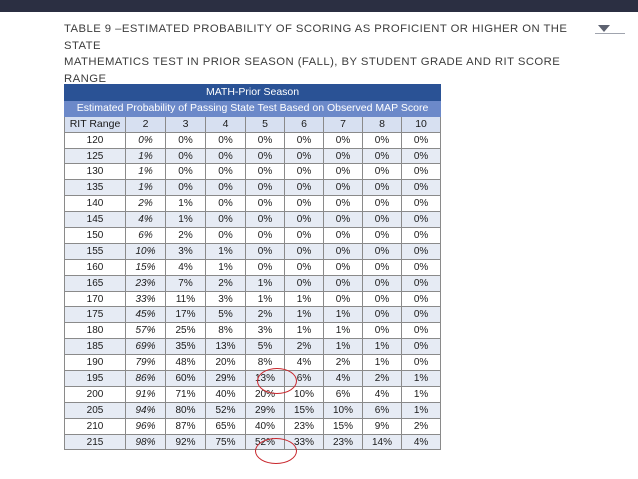 The image size is (638, 479). Describe the element at coordinates (95, 172) in the screenshot. I see `rit-range-cell: 130` at that location.